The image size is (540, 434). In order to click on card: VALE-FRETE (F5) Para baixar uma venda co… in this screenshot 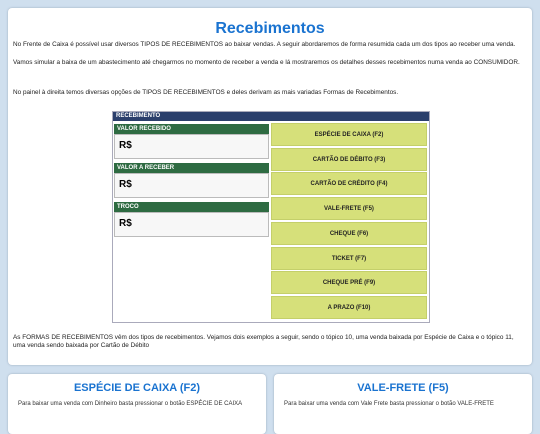, I will do `click(403, 404)`.